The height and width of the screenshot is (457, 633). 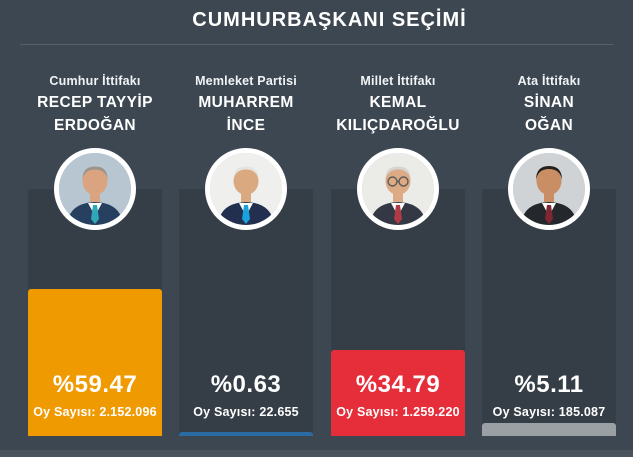 What do you see at coordinates (549, 312) in the screenshot?
I see `vote-panel: %5.11 Oy Sayısı: 185.087` at bounding box center [549, 312].